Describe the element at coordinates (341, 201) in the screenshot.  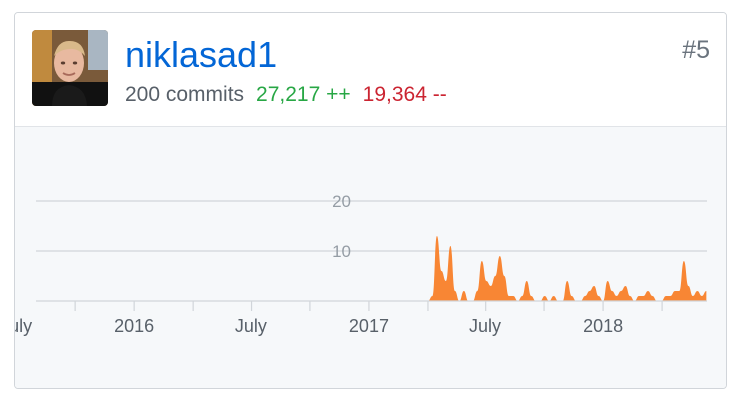
I see `y-tick-label: 20` at that location.